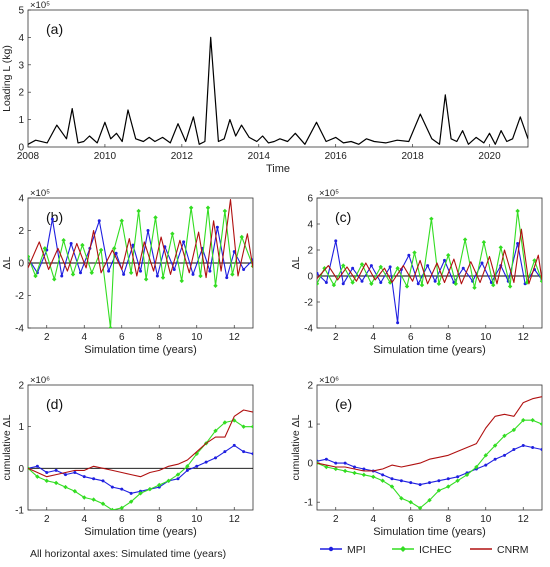 The height and width of the screenshot is (567, 550). Describe the element at coordinates (40, 380) in the screenshot. I see `y-multiplier: ×10⁶` at that location.